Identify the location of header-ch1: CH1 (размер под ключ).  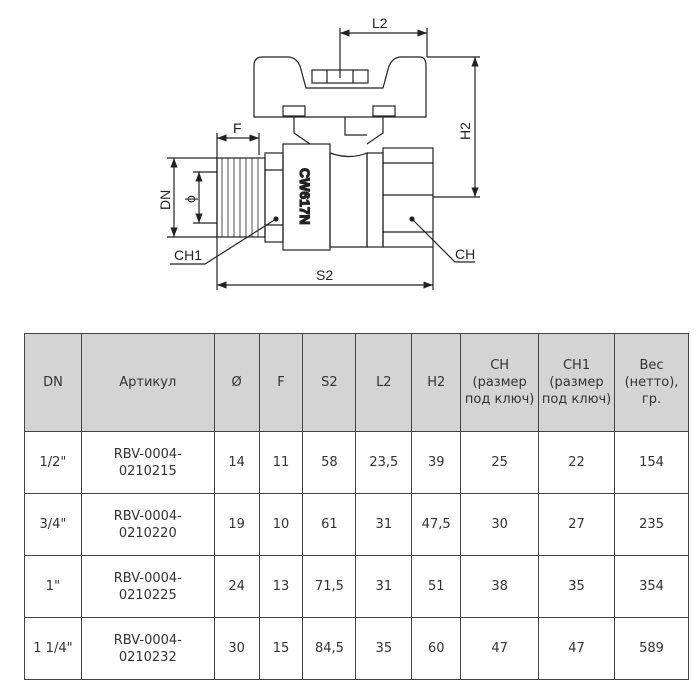
(576, 382).